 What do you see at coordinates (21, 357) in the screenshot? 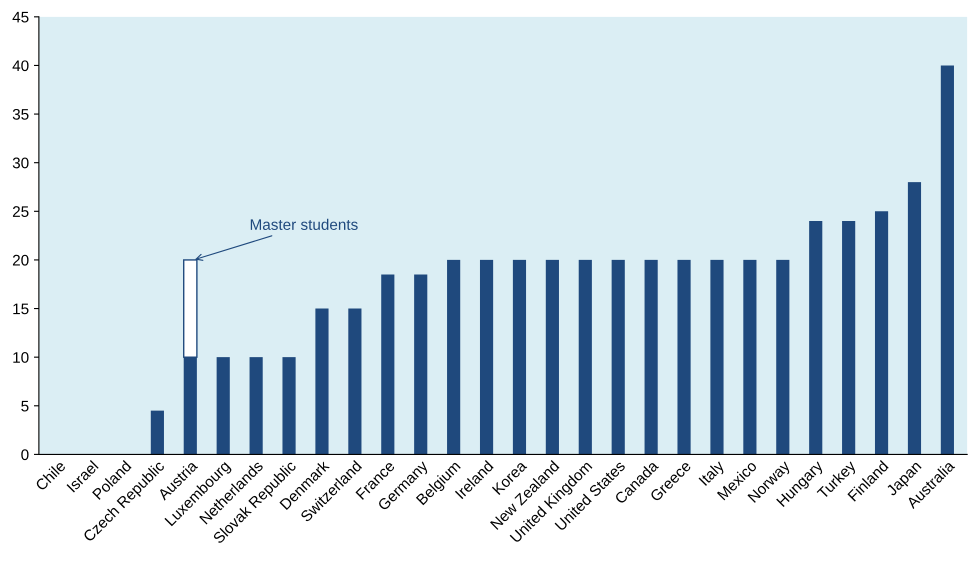
I see `y-tick-label: 10` at bounding box center [21, 357].